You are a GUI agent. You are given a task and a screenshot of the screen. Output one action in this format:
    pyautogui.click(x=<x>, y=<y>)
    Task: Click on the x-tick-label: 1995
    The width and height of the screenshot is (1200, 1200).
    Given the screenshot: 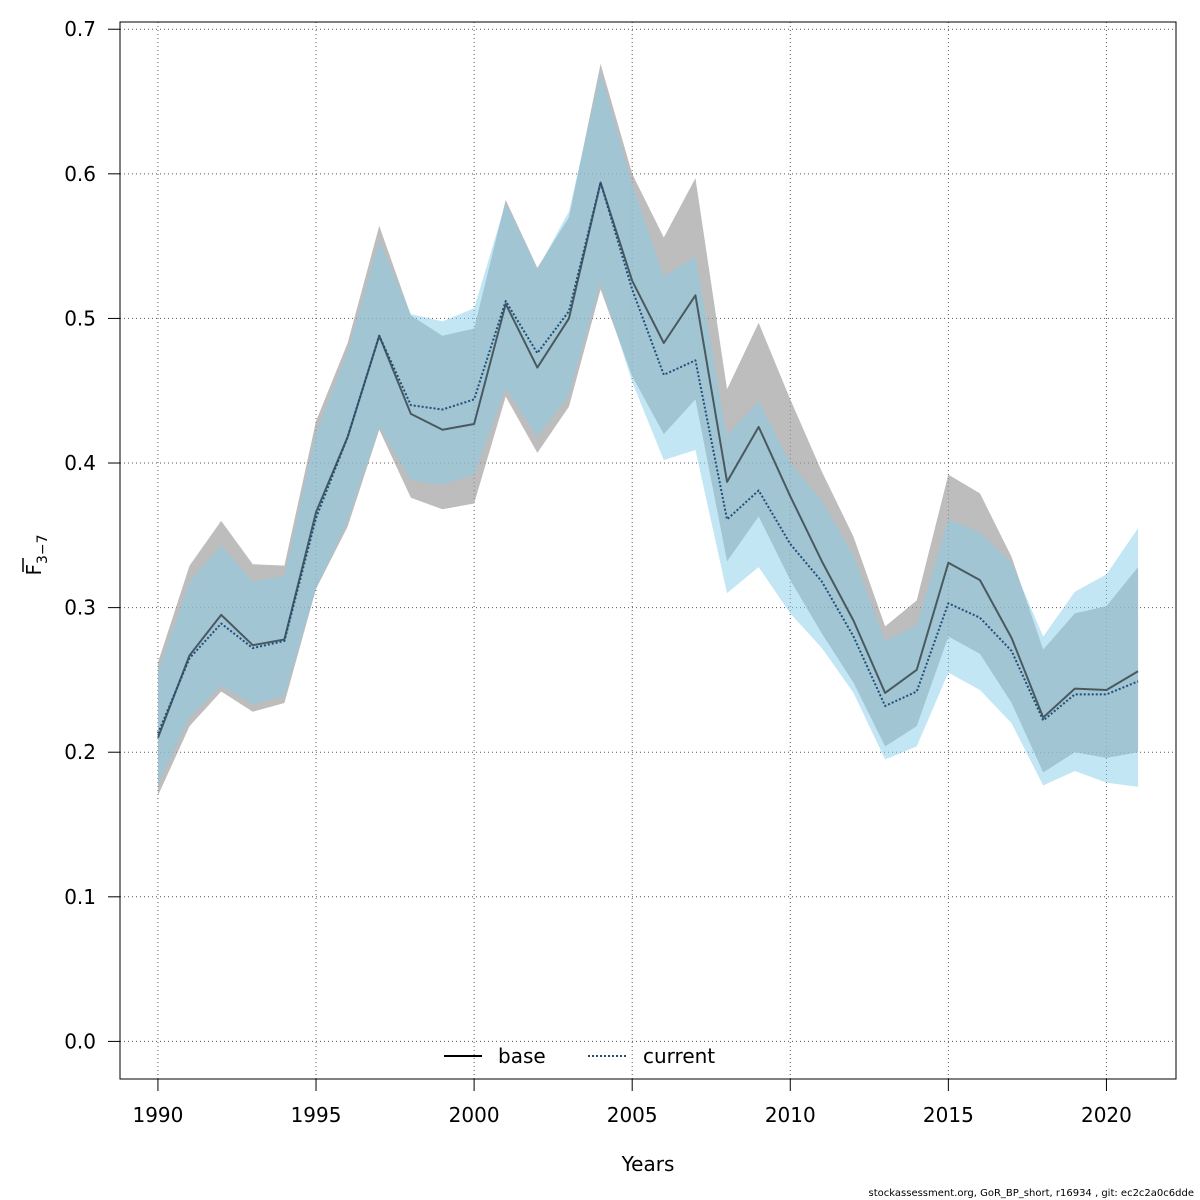 What is the action you would take?
    pyautogui.click(x=316, y=1115)
    